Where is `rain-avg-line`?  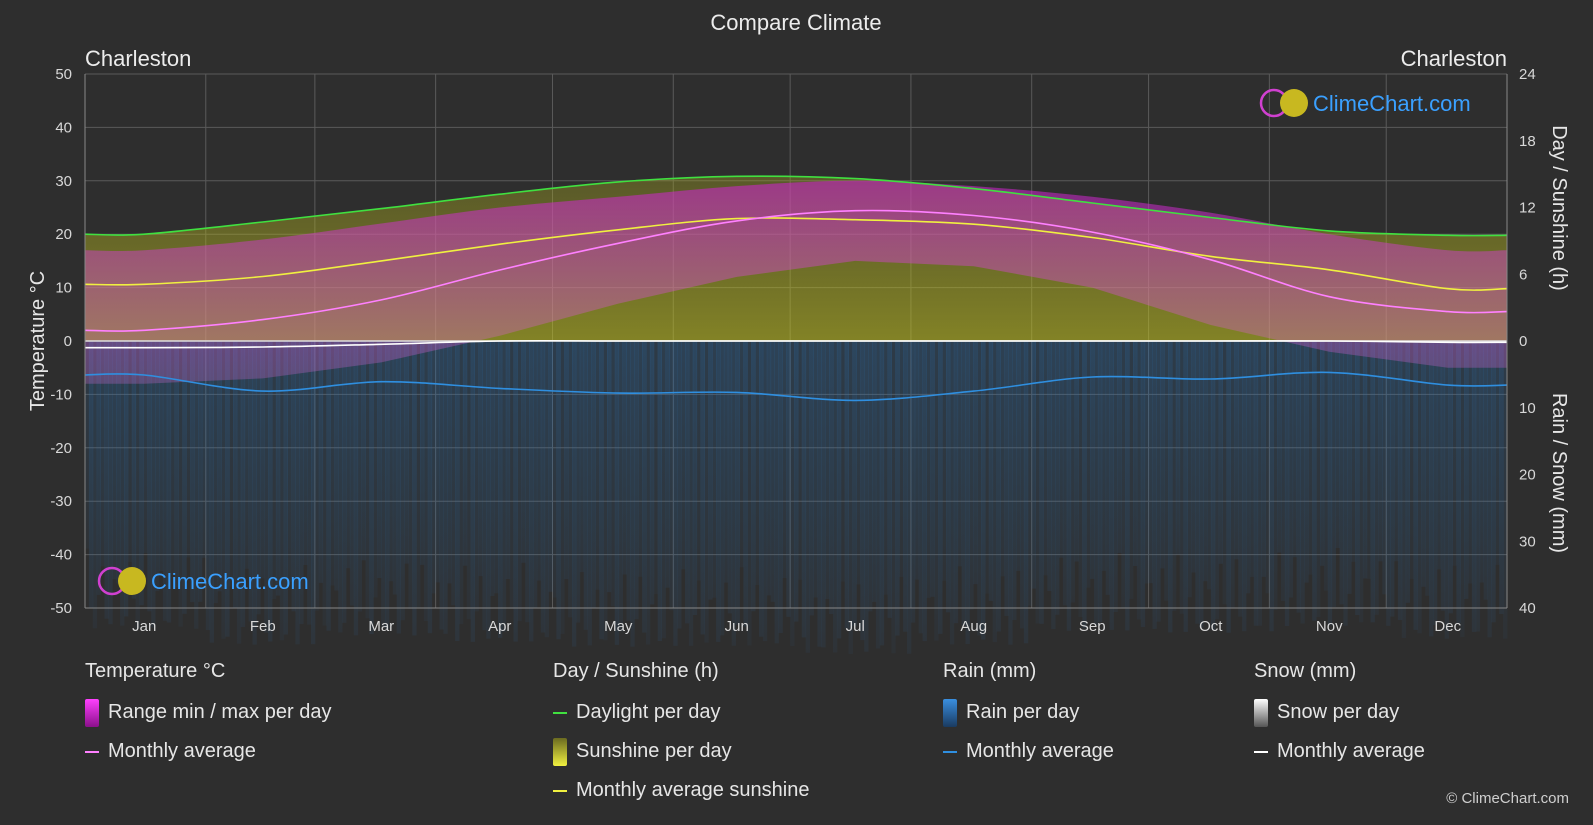
rain-avg-line is located at coordinates (796, 386).